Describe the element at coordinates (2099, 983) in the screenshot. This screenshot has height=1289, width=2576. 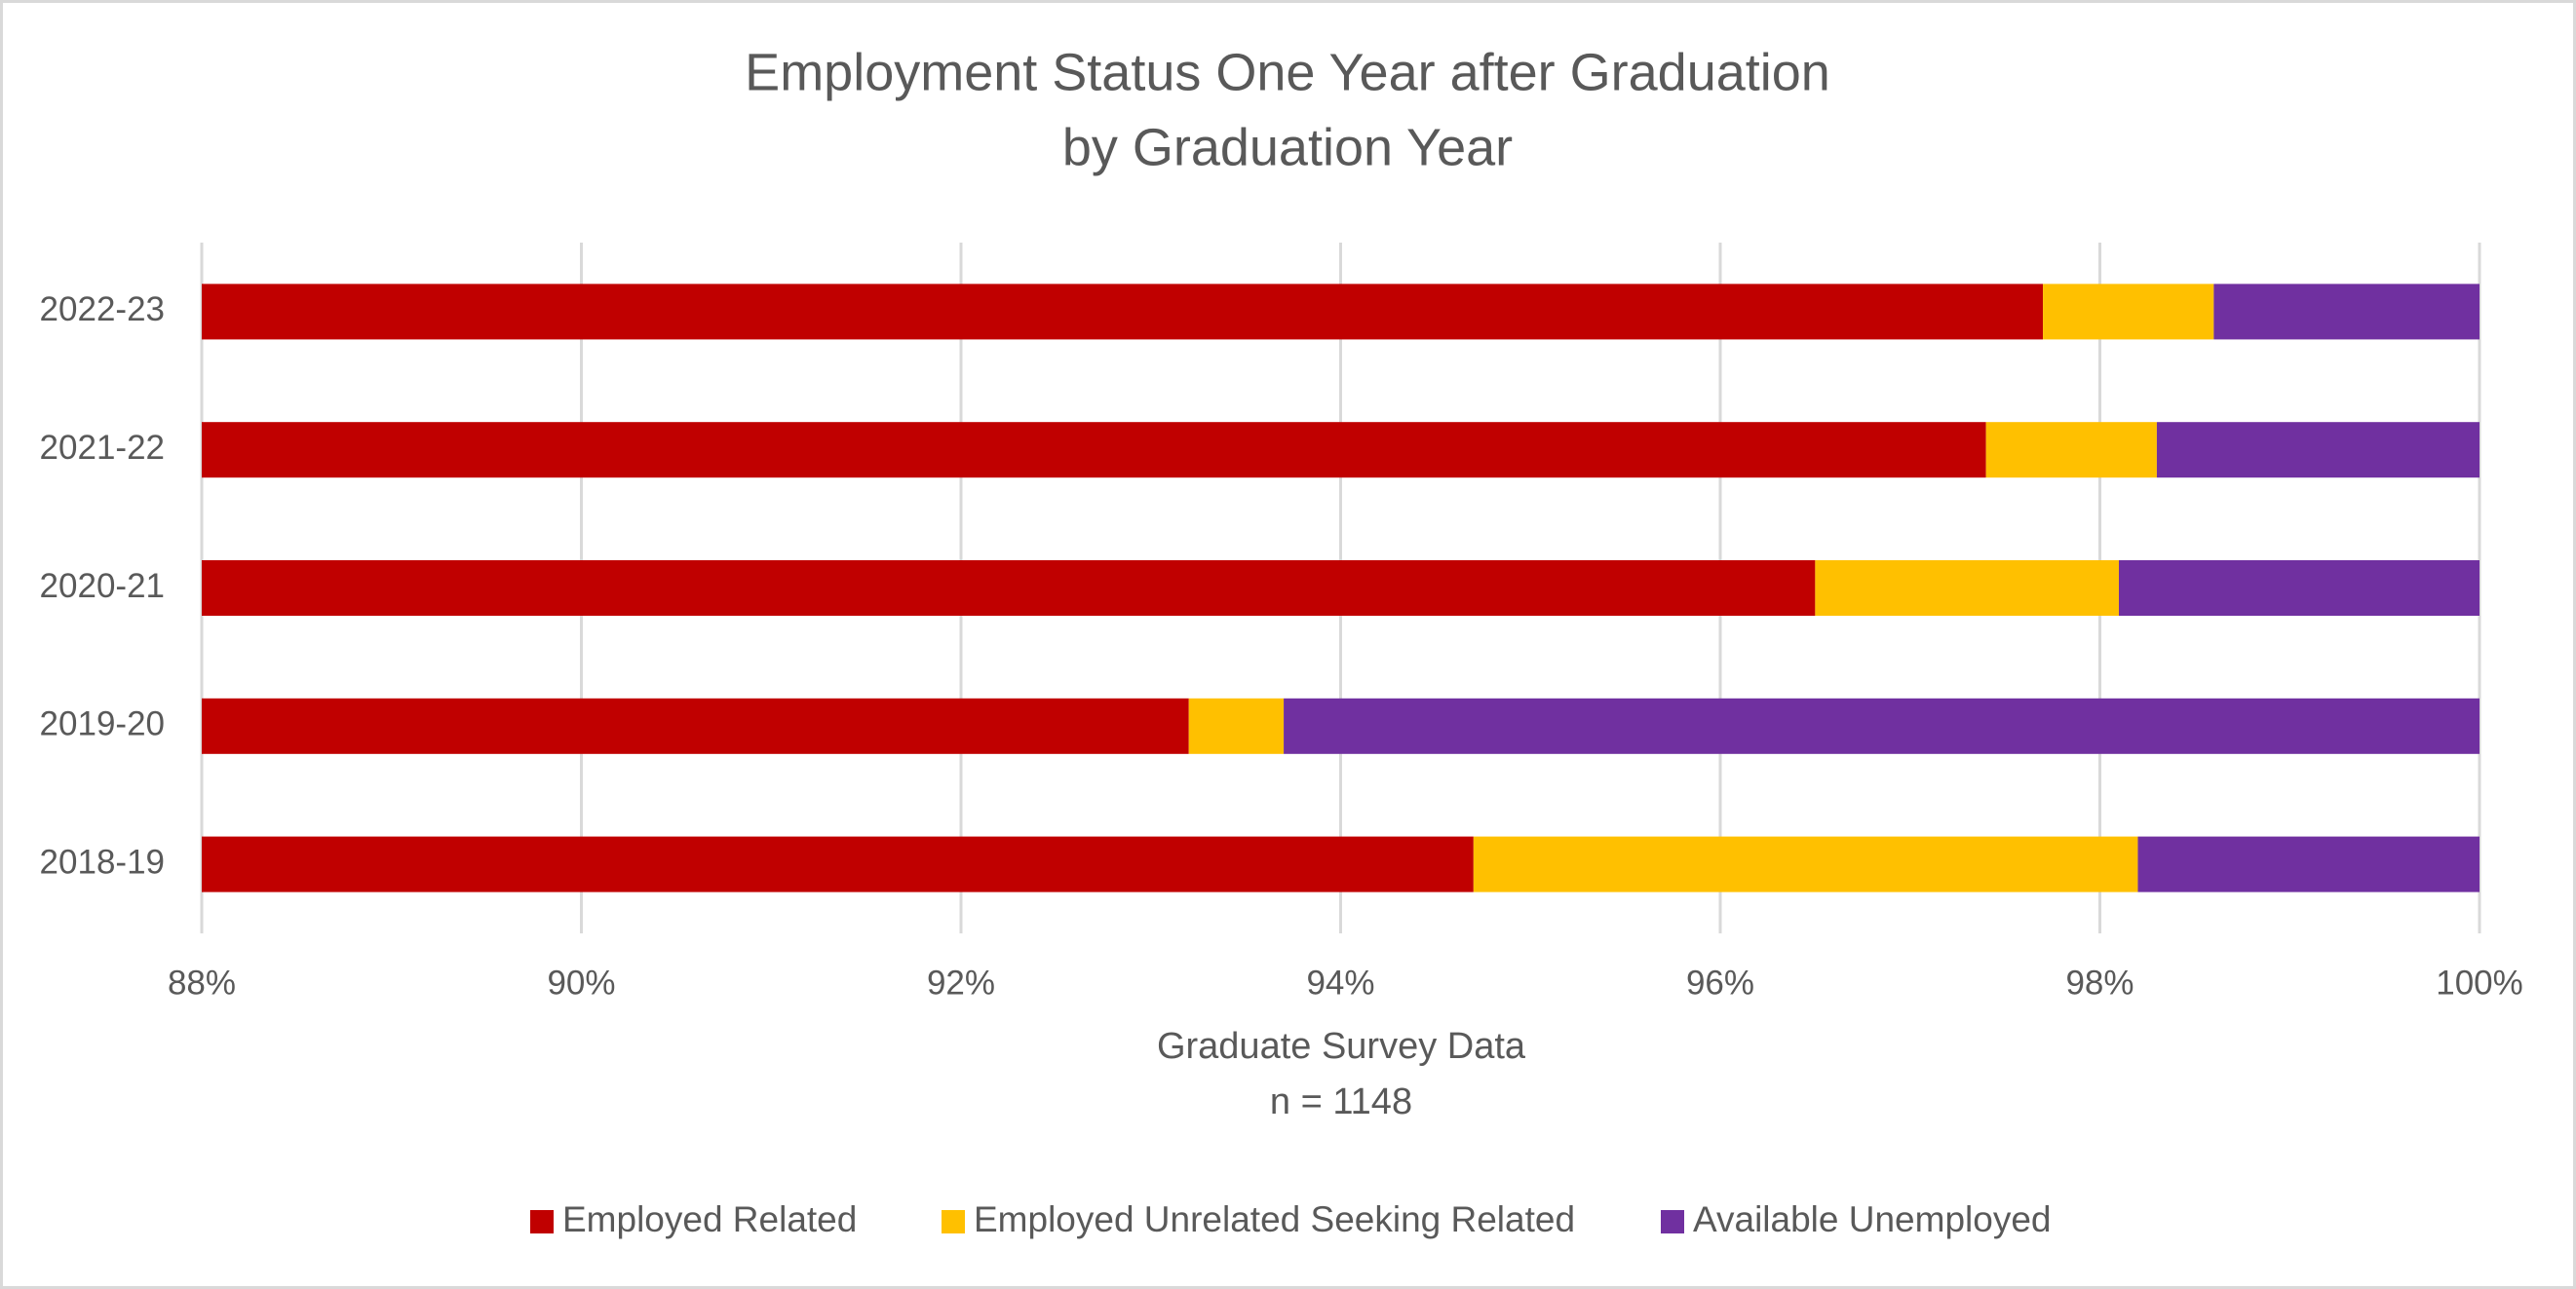
I see `x-tick-label: 98%` at that location.